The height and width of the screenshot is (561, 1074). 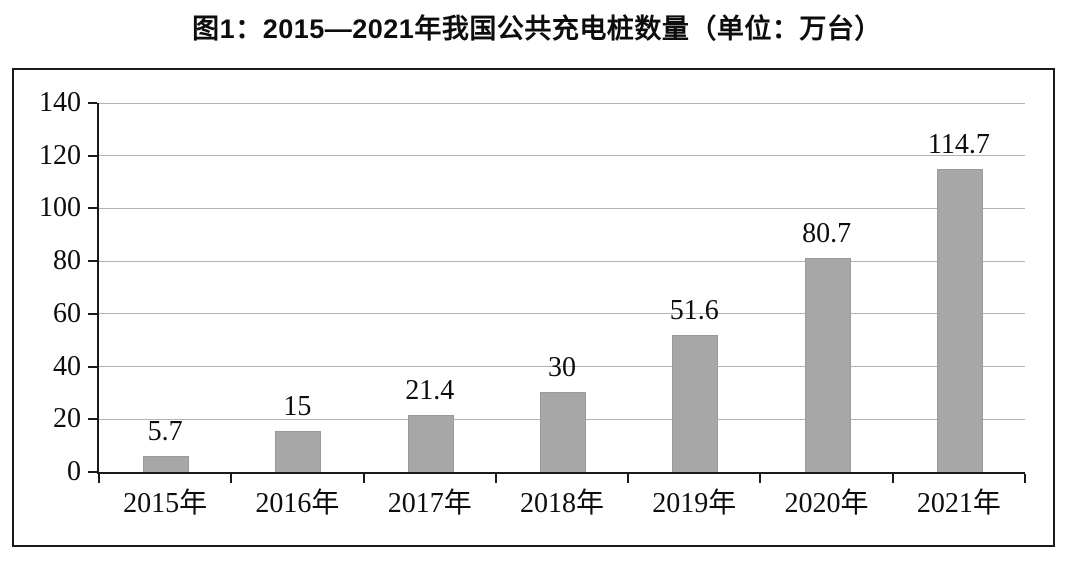 I want to click on bar-value-label: 15, so click(x=297, y=407).